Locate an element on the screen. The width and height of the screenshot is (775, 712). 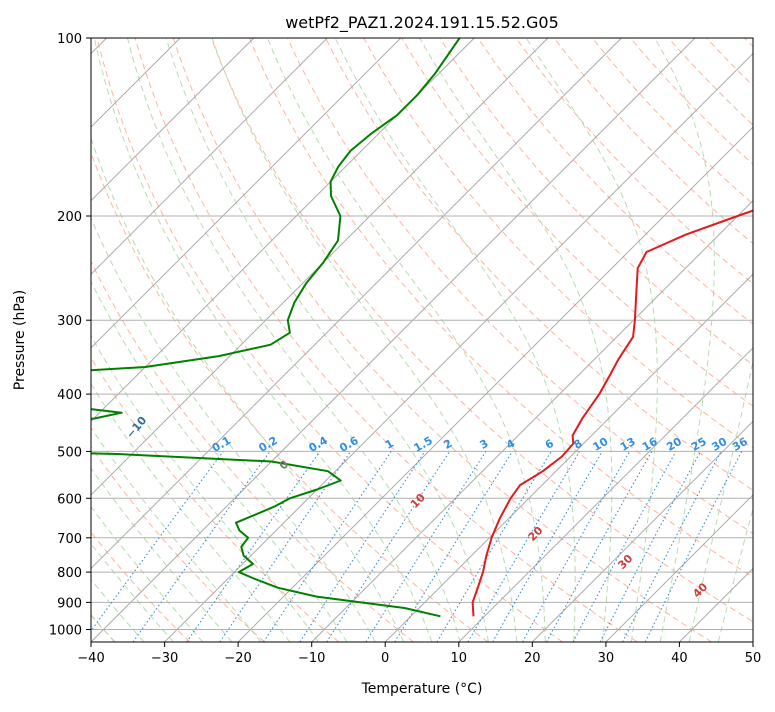
y-axis-label: Pressure (hPa) is located at coordinates (20, 340).